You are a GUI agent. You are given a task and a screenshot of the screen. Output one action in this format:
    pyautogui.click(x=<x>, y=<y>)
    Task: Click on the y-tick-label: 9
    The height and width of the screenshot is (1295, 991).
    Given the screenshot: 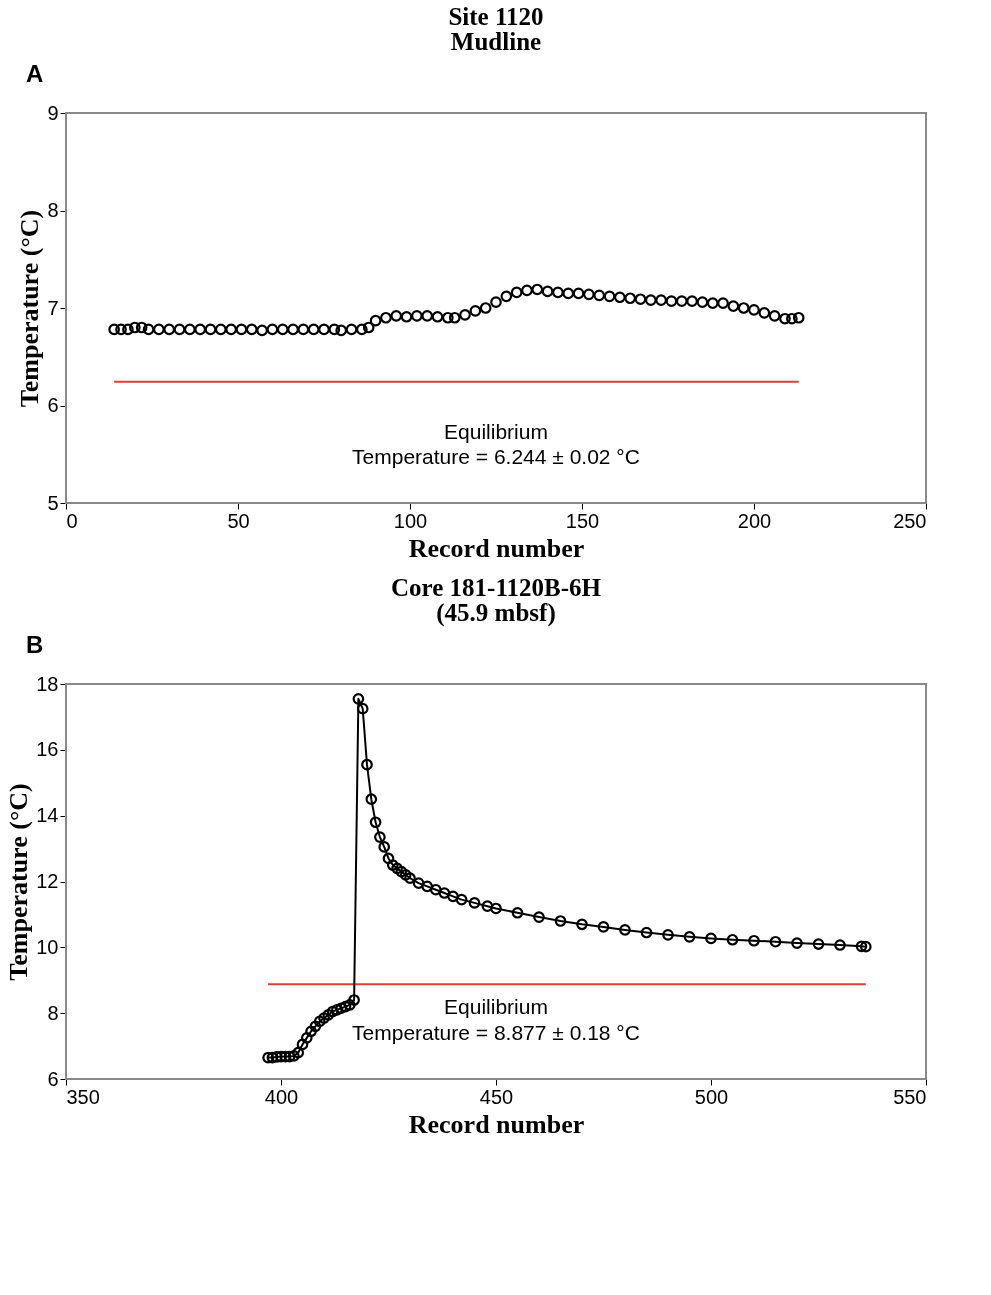 What is the action you would take?
    pyautogui.click(x=53, y=112)
    